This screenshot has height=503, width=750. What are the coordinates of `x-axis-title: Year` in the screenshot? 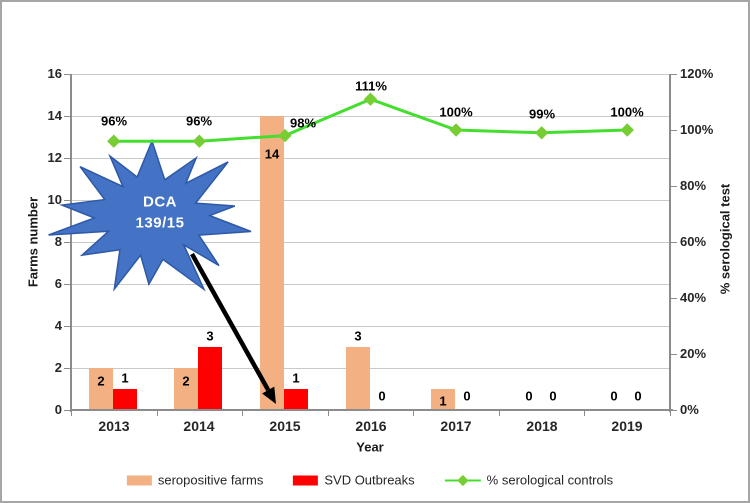 It's located at (370, 447).